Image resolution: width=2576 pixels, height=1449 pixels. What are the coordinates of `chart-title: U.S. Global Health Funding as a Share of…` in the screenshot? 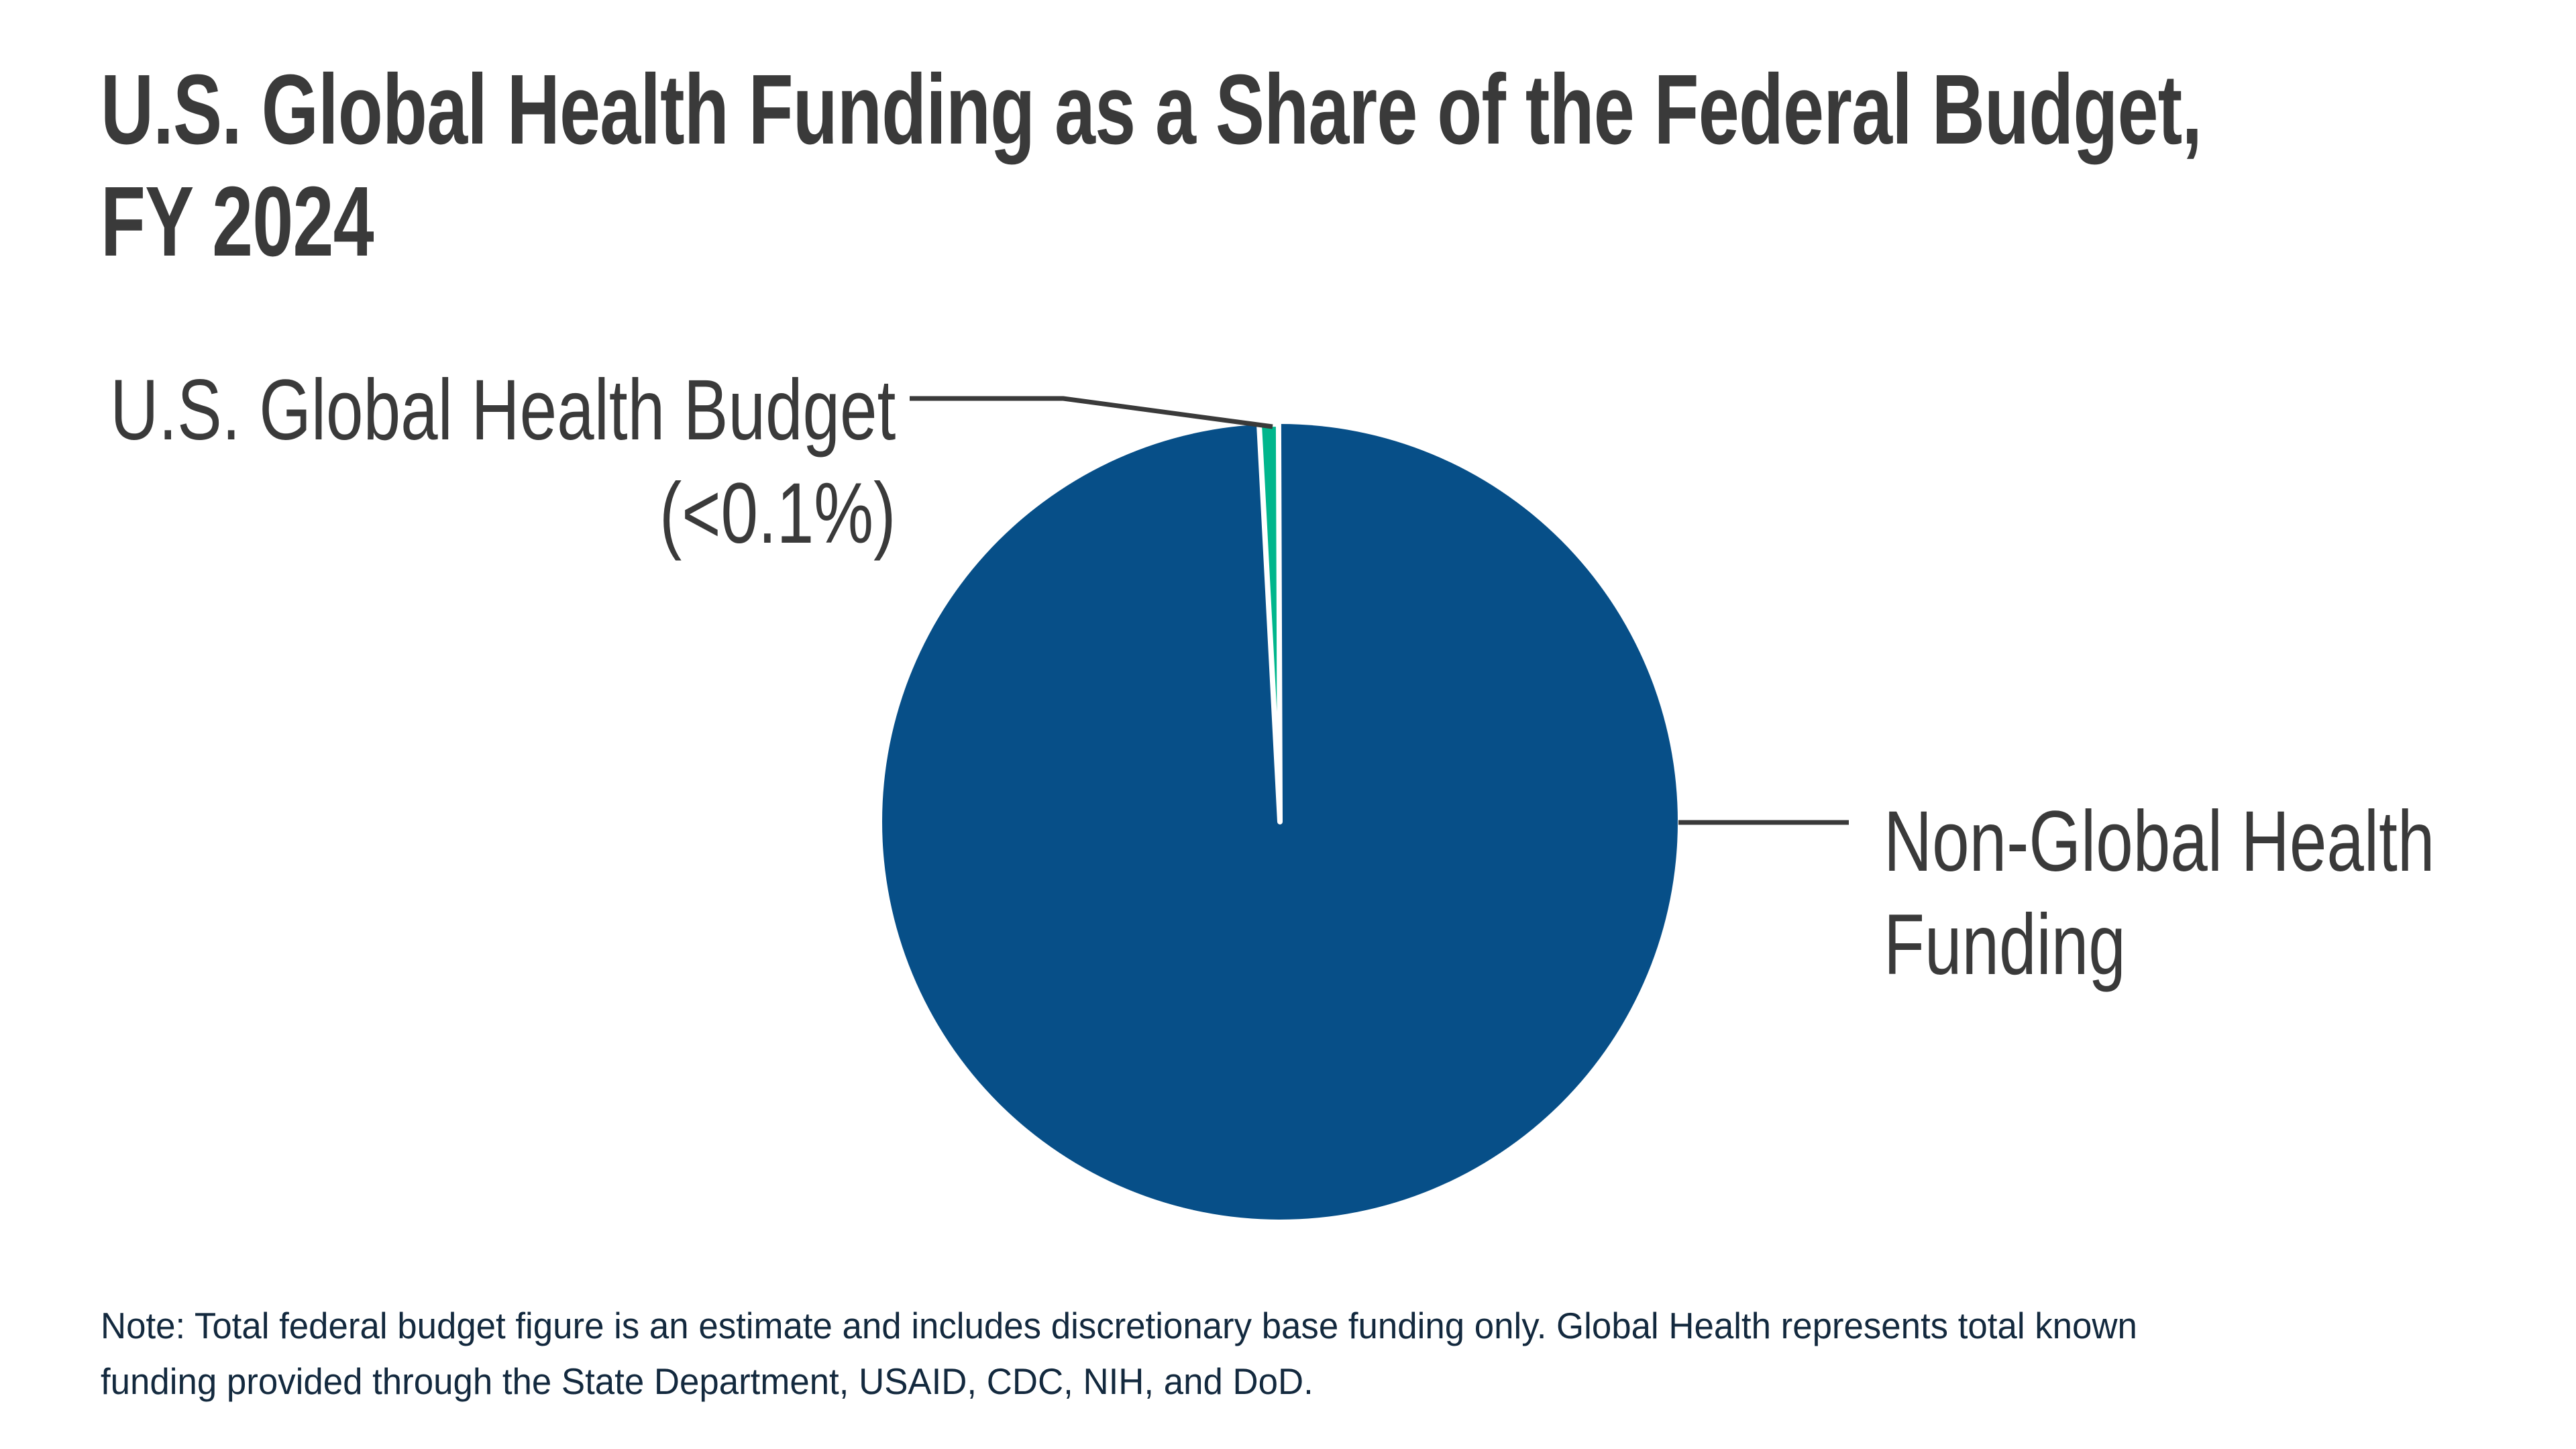 It's located at (1338, 166).